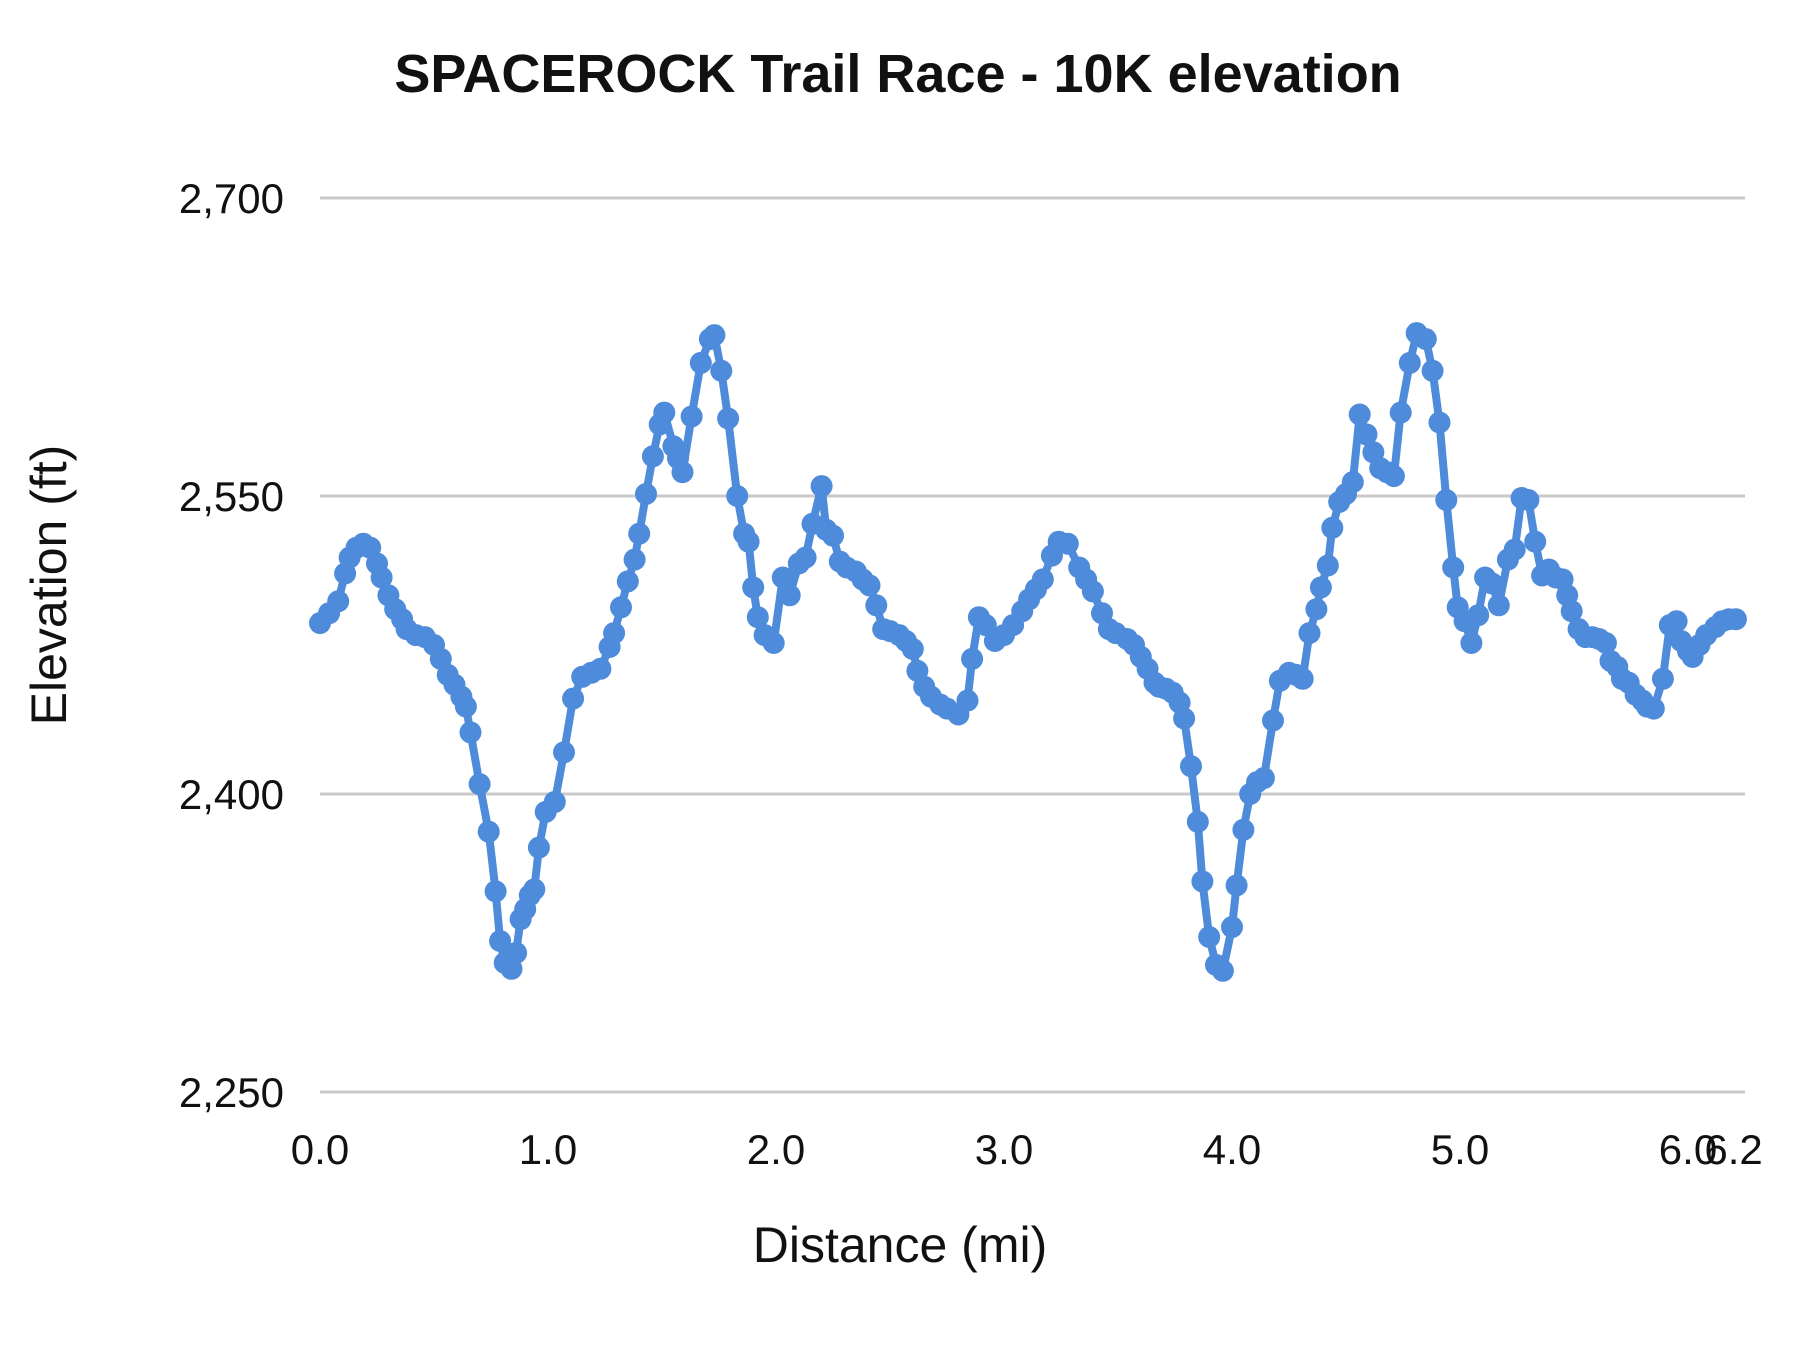 Image resolution: width=1800 pixels, height=1350 pixels. Describe the element at coordinates (231, 645) in the screenshot. I see `y-tick-labels: 2,250 2,400 2,550 2,700` at that location.